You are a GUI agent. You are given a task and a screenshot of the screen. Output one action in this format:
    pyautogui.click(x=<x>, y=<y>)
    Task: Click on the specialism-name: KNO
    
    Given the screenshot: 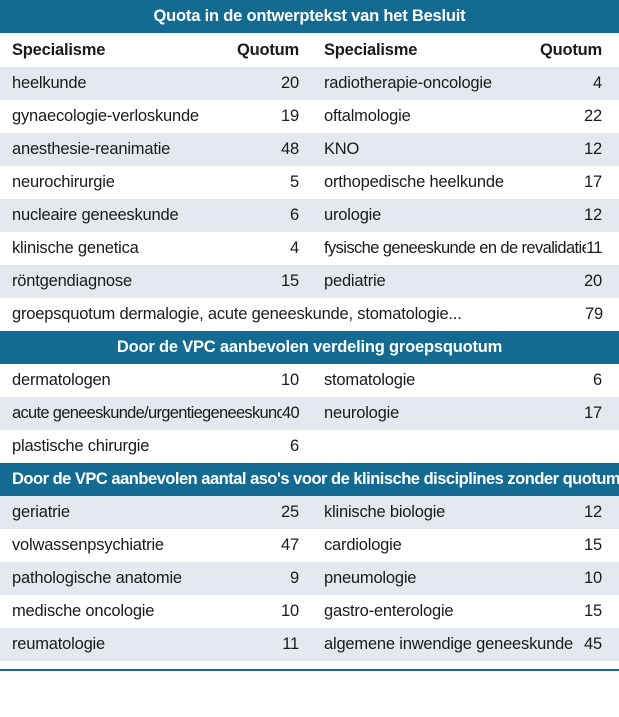 What is the action you would take?
    pyautogui.click(x=342, y=149)
    